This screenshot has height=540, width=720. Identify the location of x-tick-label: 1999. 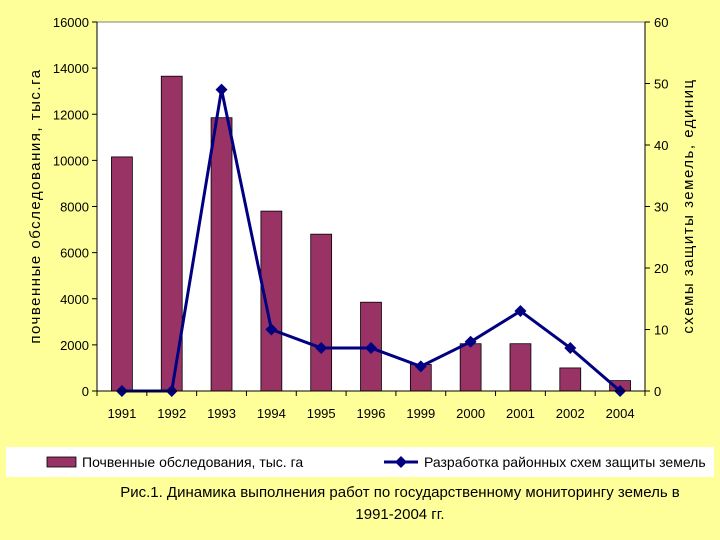
(420, 413).